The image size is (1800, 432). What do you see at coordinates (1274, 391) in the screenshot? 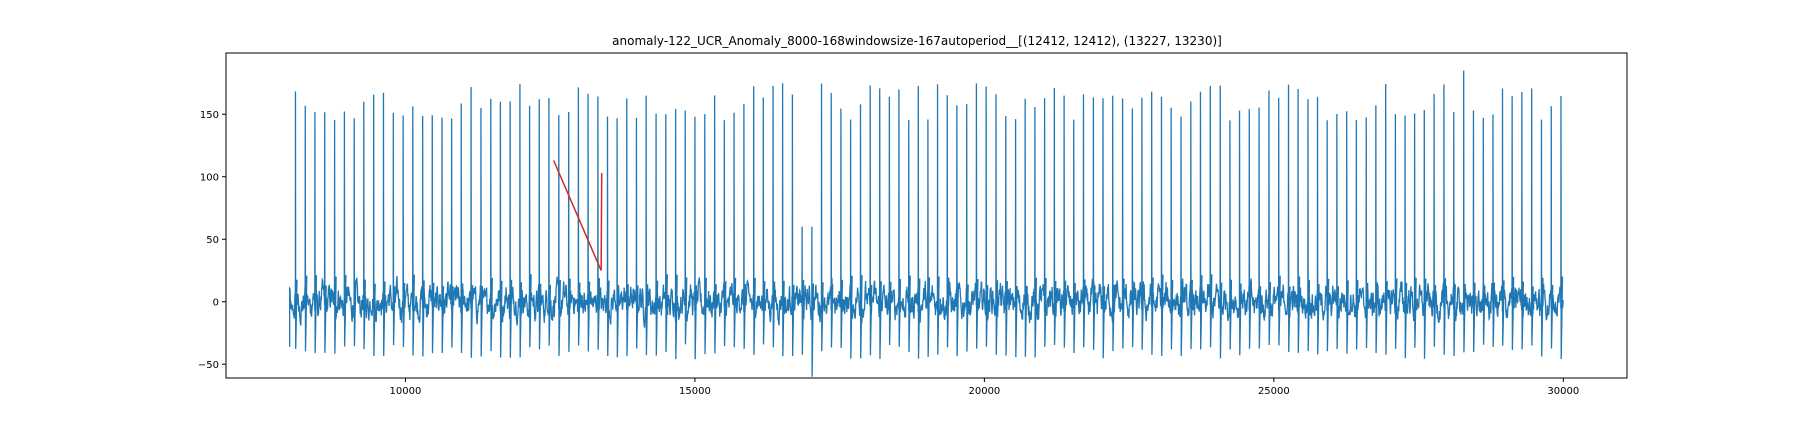
I see `x-tick-label: 25000` at bounding box center [1274, 391].